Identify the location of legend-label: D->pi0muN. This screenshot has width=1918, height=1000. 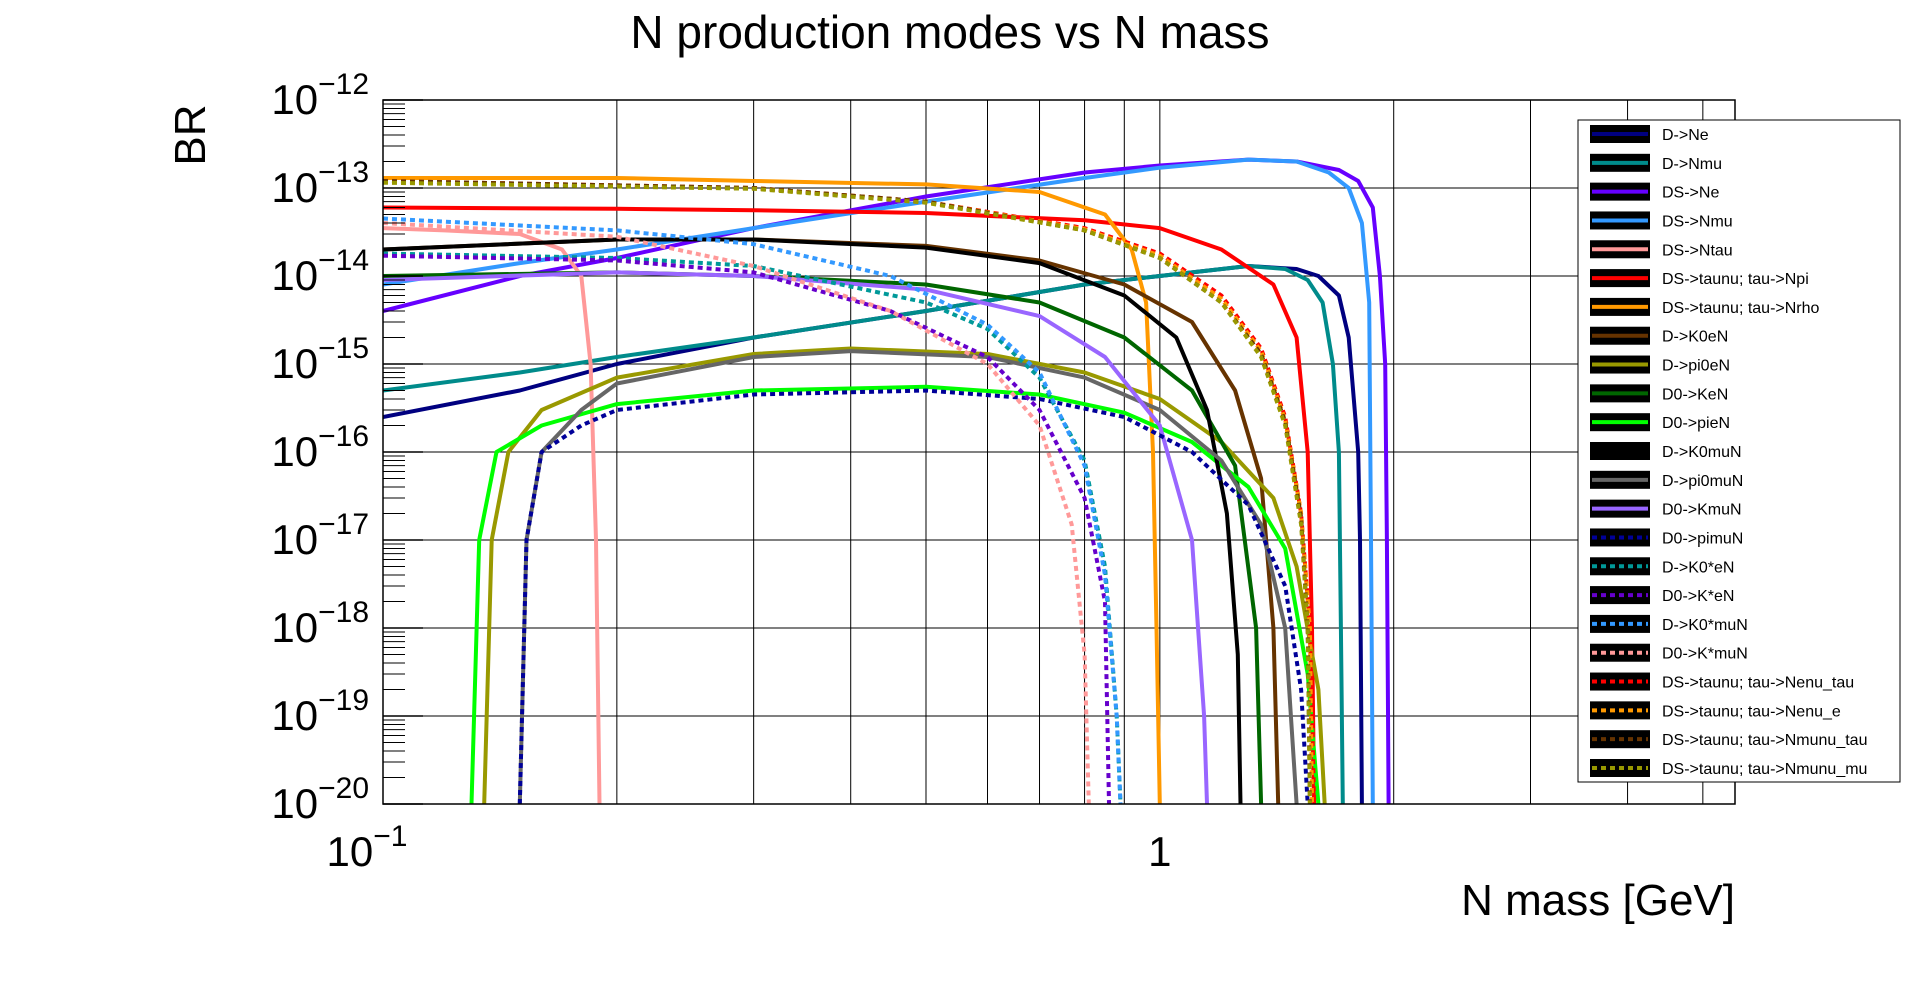
(1702, 481).